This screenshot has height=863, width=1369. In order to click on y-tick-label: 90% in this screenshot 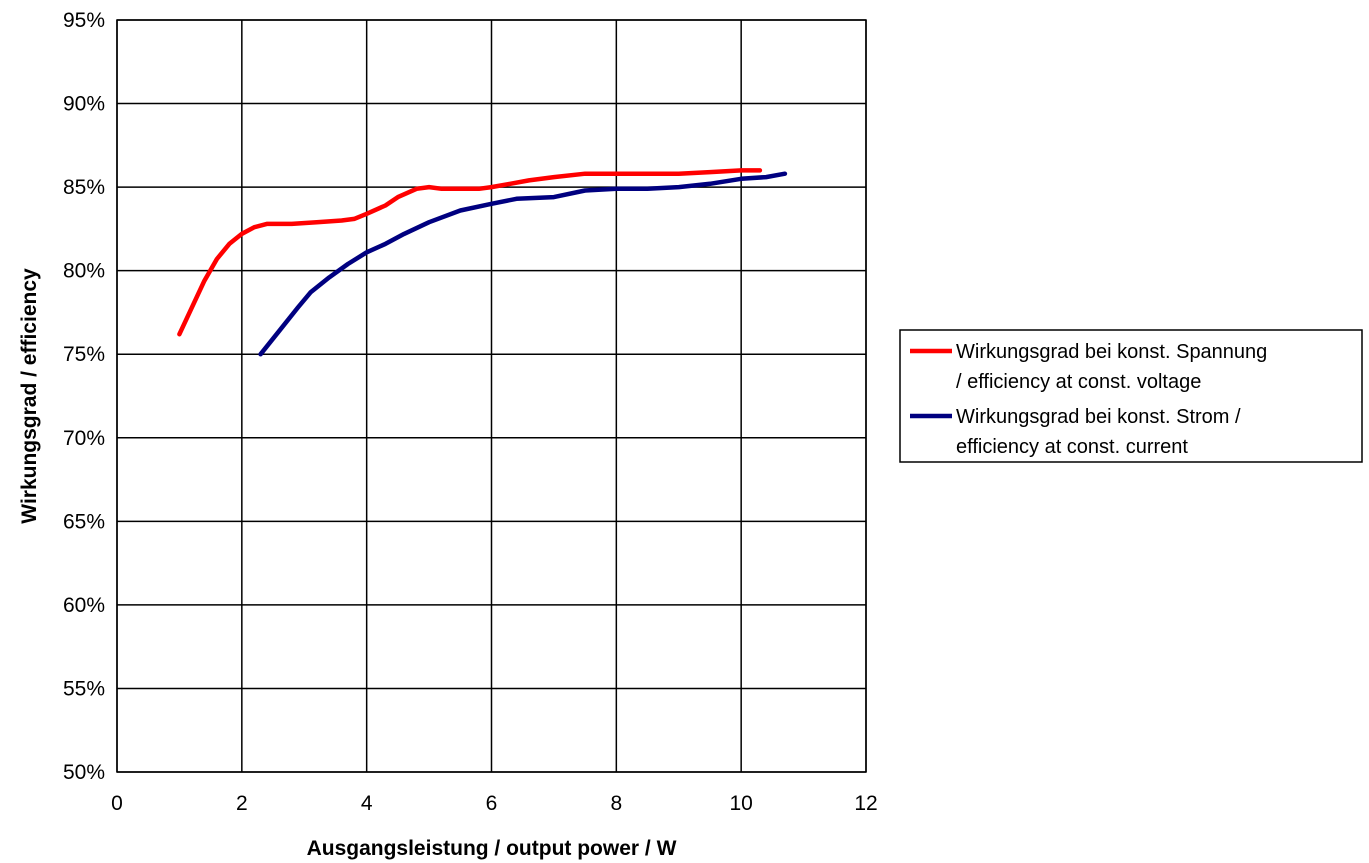, I will do `click(84, 104)`.